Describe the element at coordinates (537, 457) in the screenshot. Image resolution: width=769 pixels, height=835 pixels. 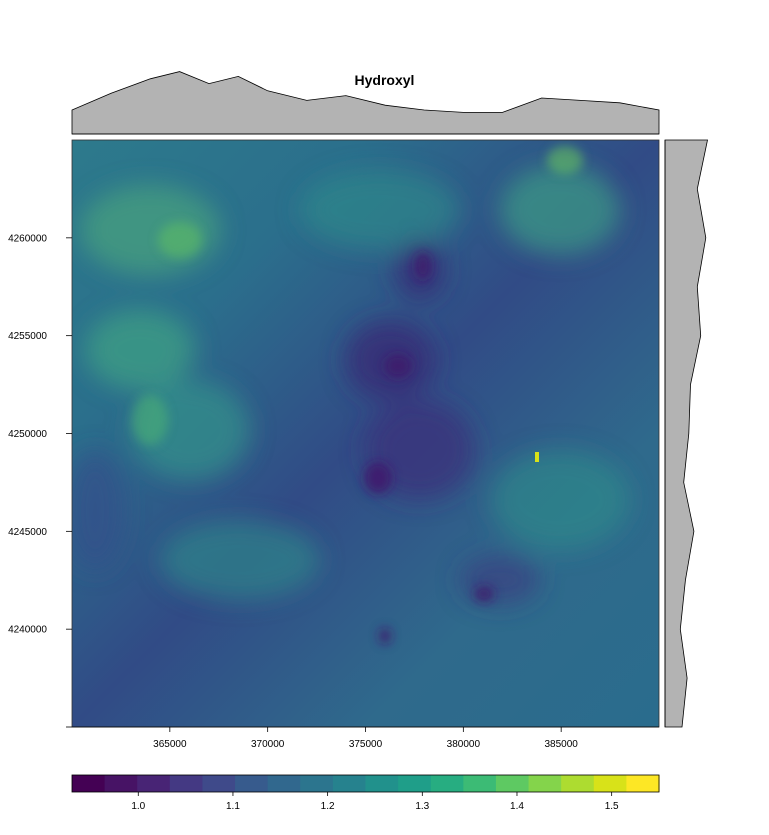
I see `hotspot` at that location.